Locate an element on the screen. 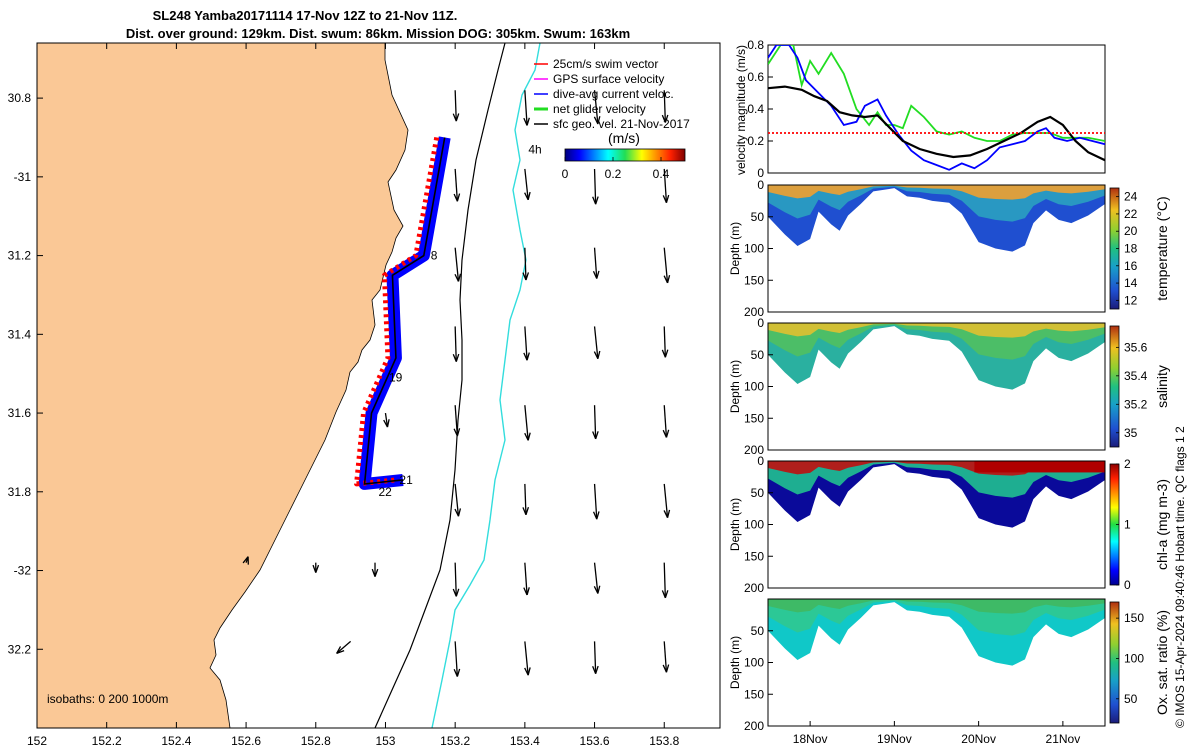 The height and width of the screenshot is (750, 1200). map-colorbar-ticks: 0 0.2 0.4 is located at coordinates (616, 169).